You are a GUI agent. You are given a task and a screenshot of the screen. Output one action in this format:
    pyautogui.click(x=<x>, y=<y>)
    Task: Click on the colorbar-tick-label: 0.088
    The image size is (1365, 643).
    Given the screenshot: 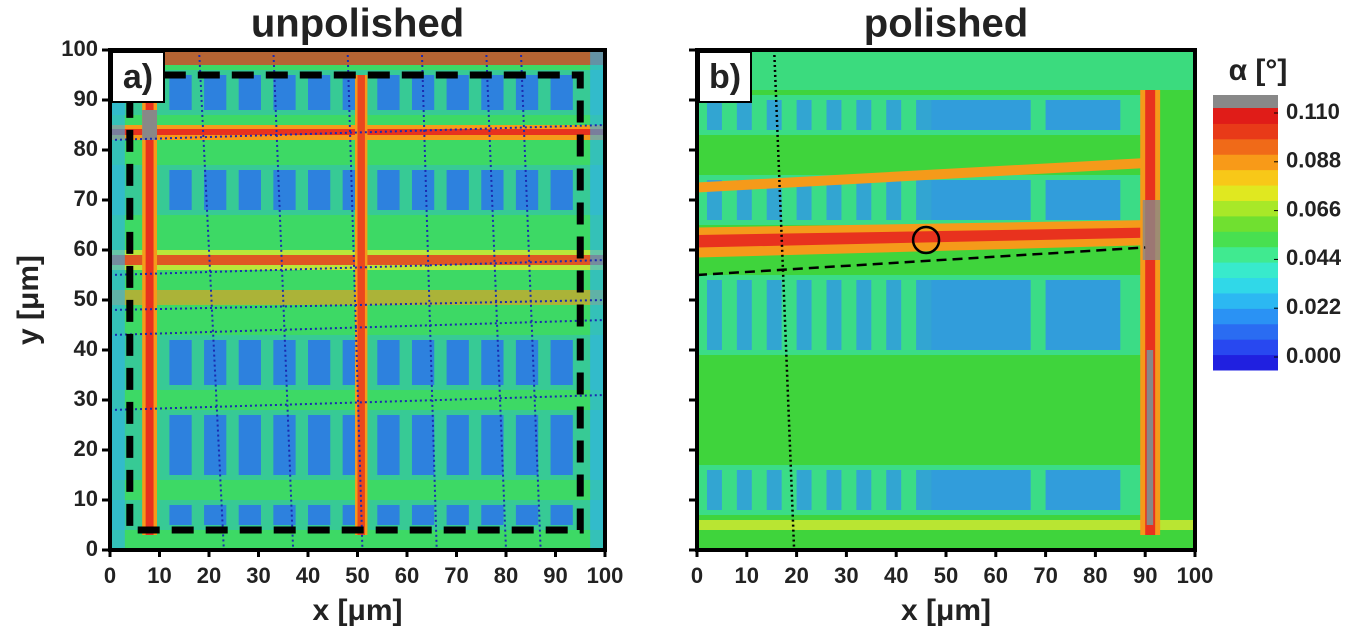 What is the action you would take?
    pyautogui.click(x=1313, y=160)
    